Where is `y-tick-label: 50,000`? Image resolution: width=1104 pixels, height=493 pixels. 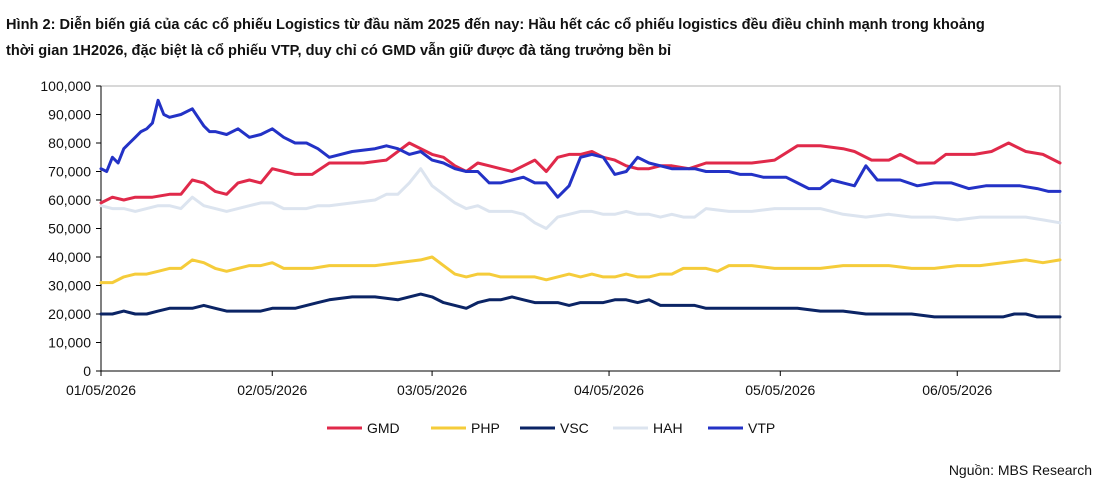 y-tick-label: 50,000 is located at coordinates (69, 229).